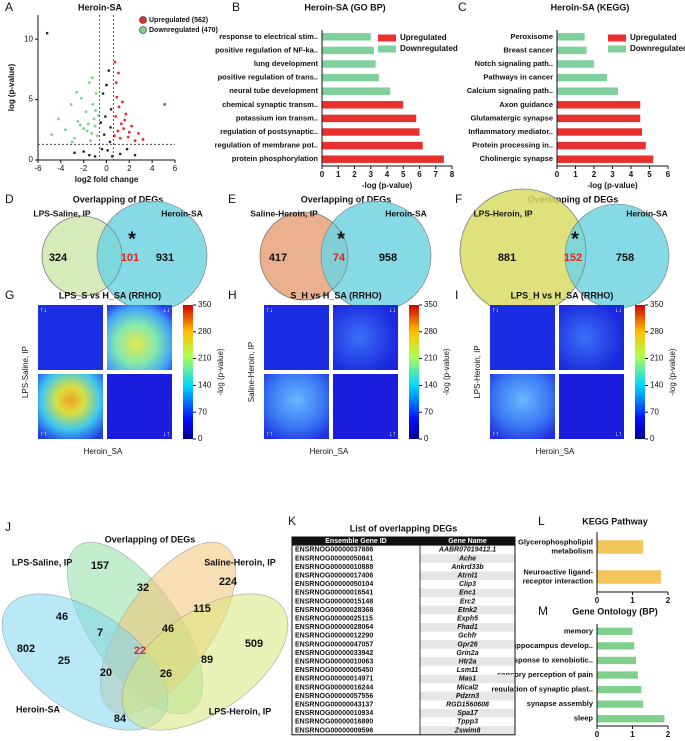 The height and width of the screenshot is (741, 685). I want to click on cell: Mas1, so click(468, 679).